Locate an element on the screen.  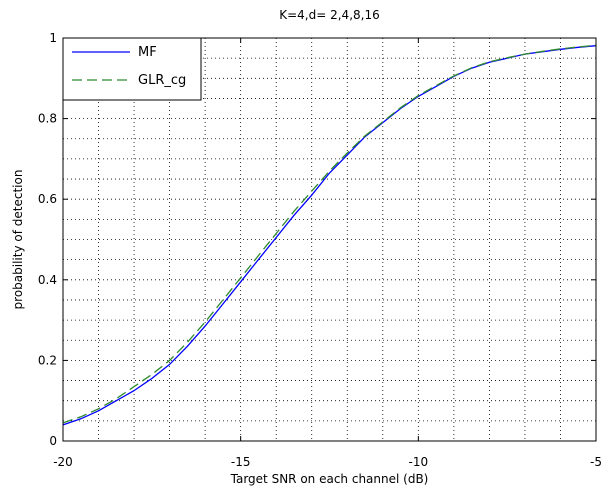
x-axis-label: Target SNR on each channel (dB) is located at coordinates (329, 479).